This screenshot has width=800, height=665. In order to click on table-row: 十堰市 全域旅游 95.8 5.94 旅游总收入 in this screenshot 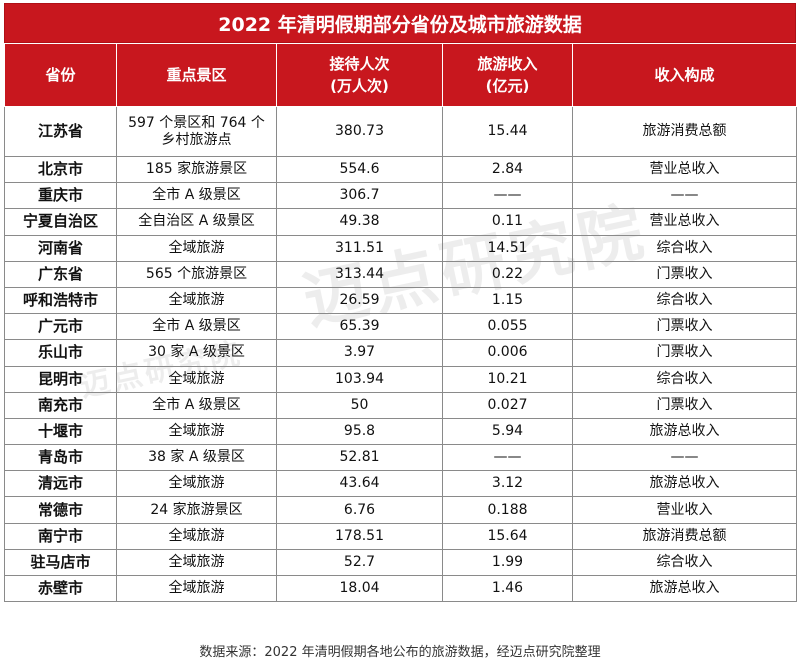, I will do `click(400, 431)`.